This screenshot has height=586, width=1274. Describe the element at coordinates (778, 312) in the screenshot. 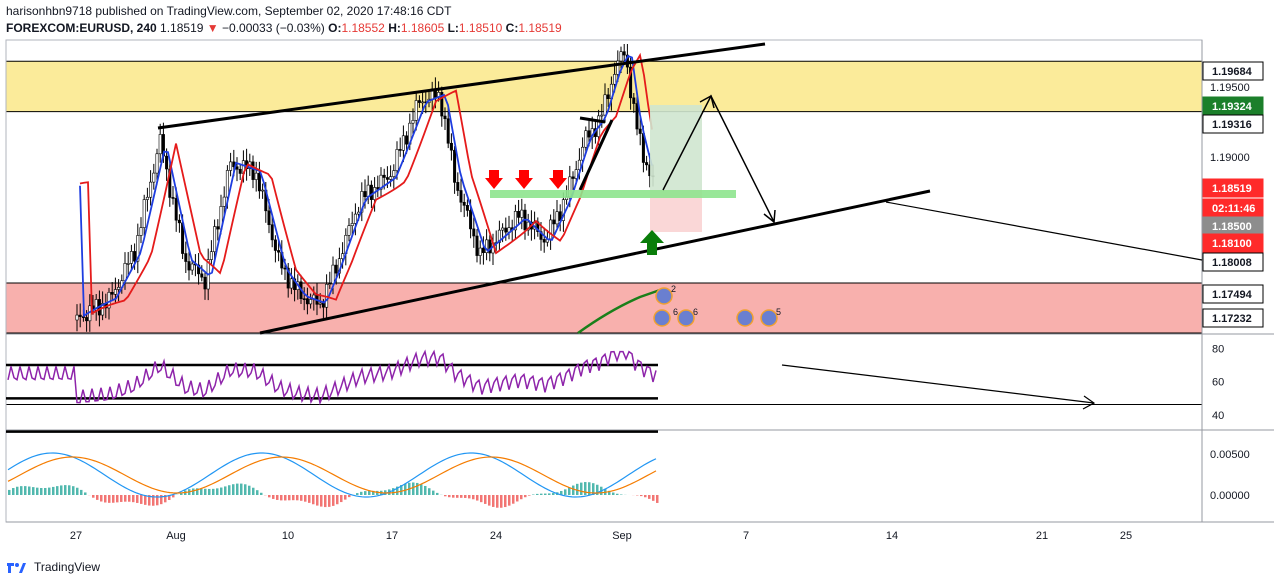

I see `event-count: 5` at that location.